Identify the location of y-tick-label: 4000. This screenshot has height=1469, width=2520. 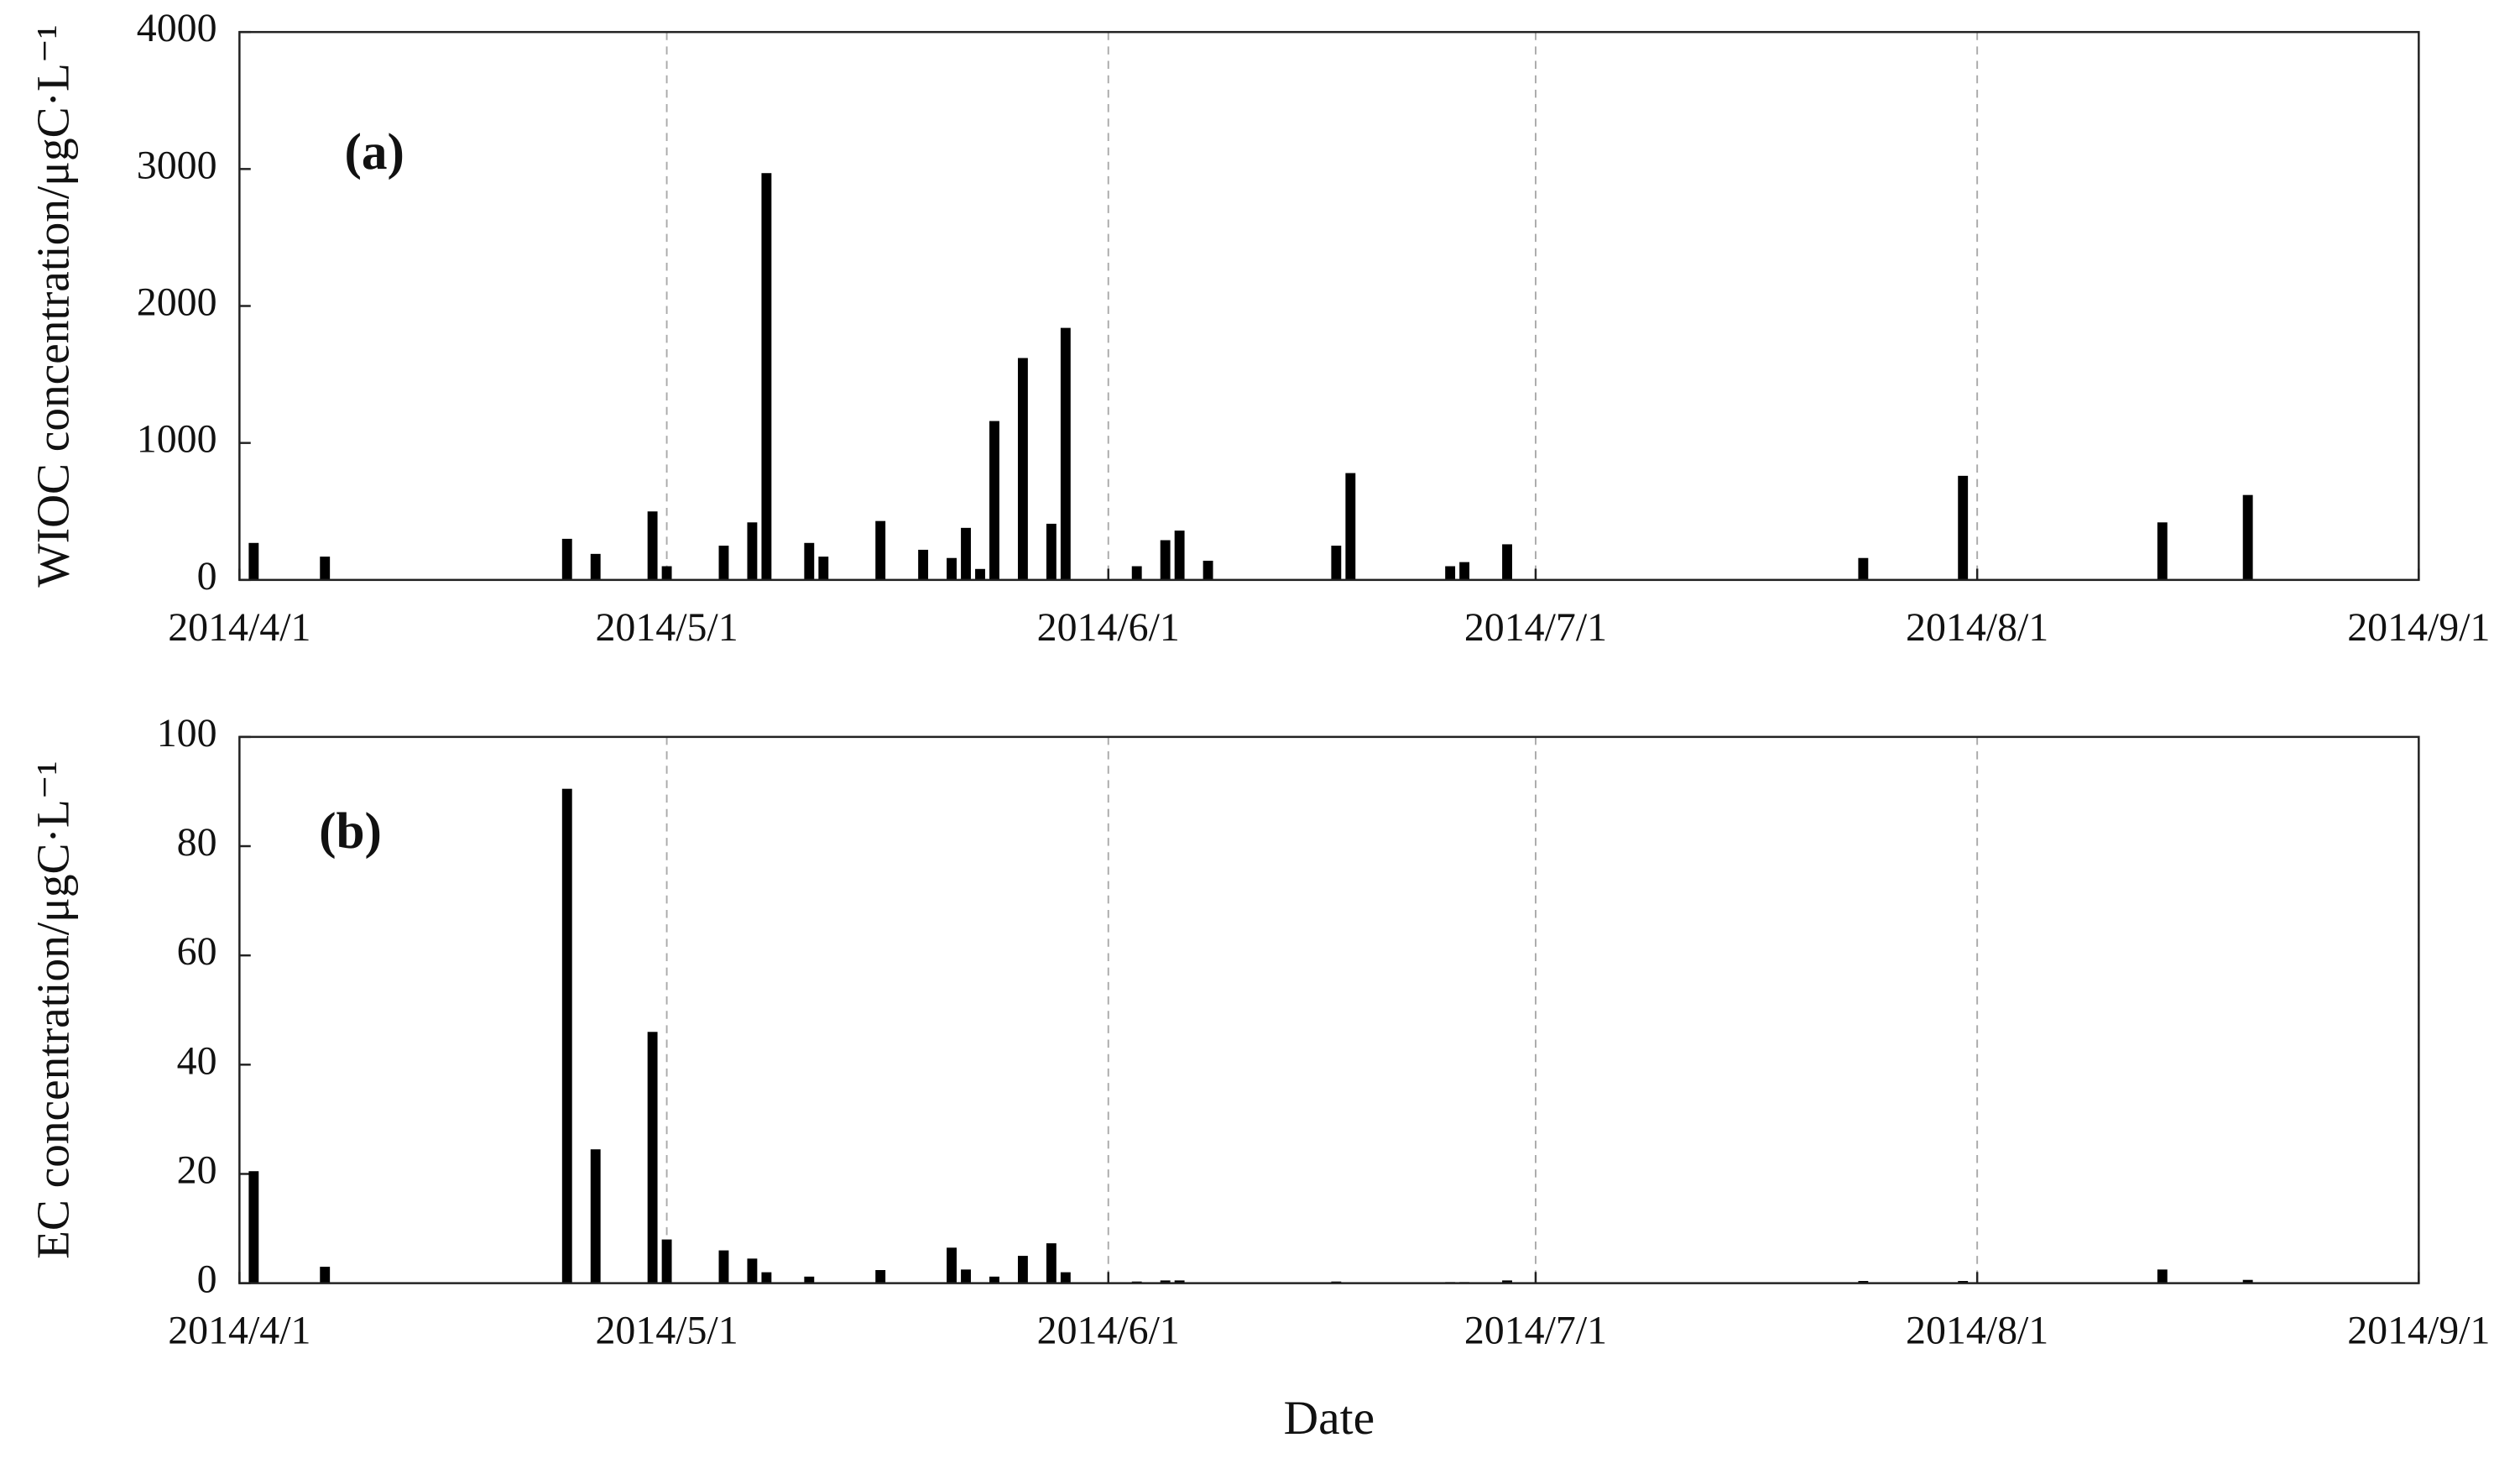
(177, 28).